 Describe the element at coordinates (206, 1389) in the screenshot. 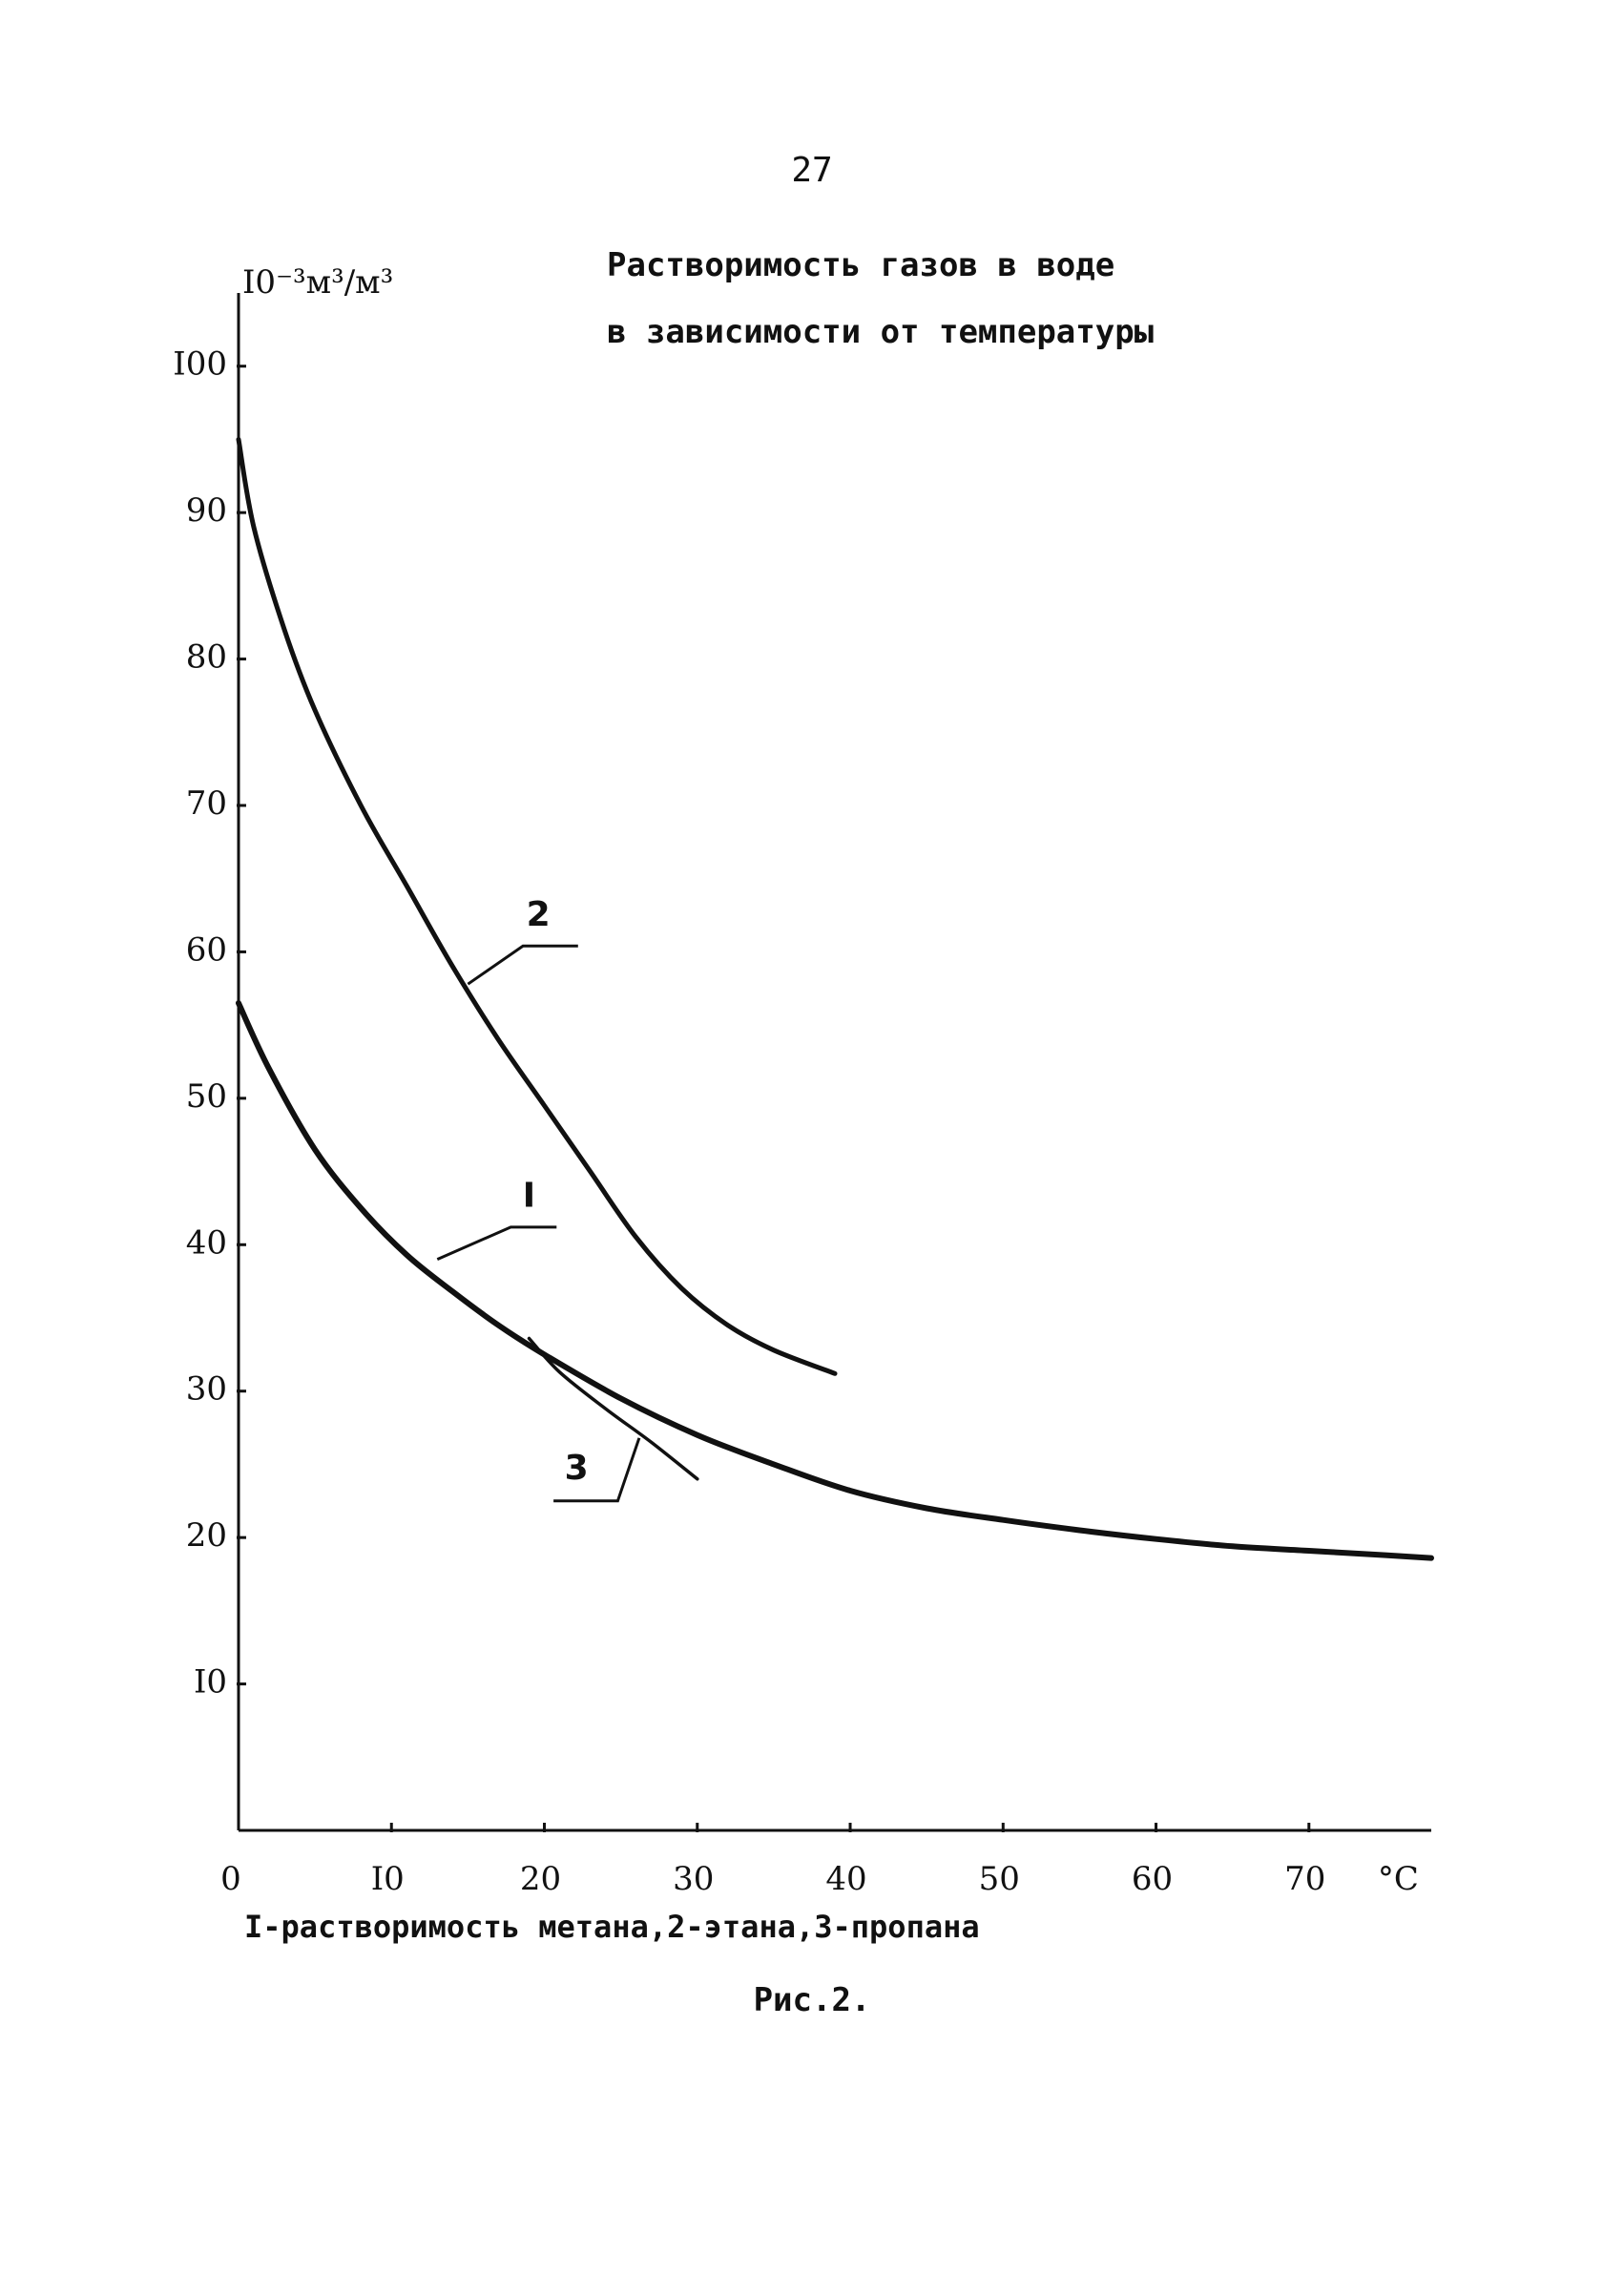

I see `y-tick-label: 30` at that location.